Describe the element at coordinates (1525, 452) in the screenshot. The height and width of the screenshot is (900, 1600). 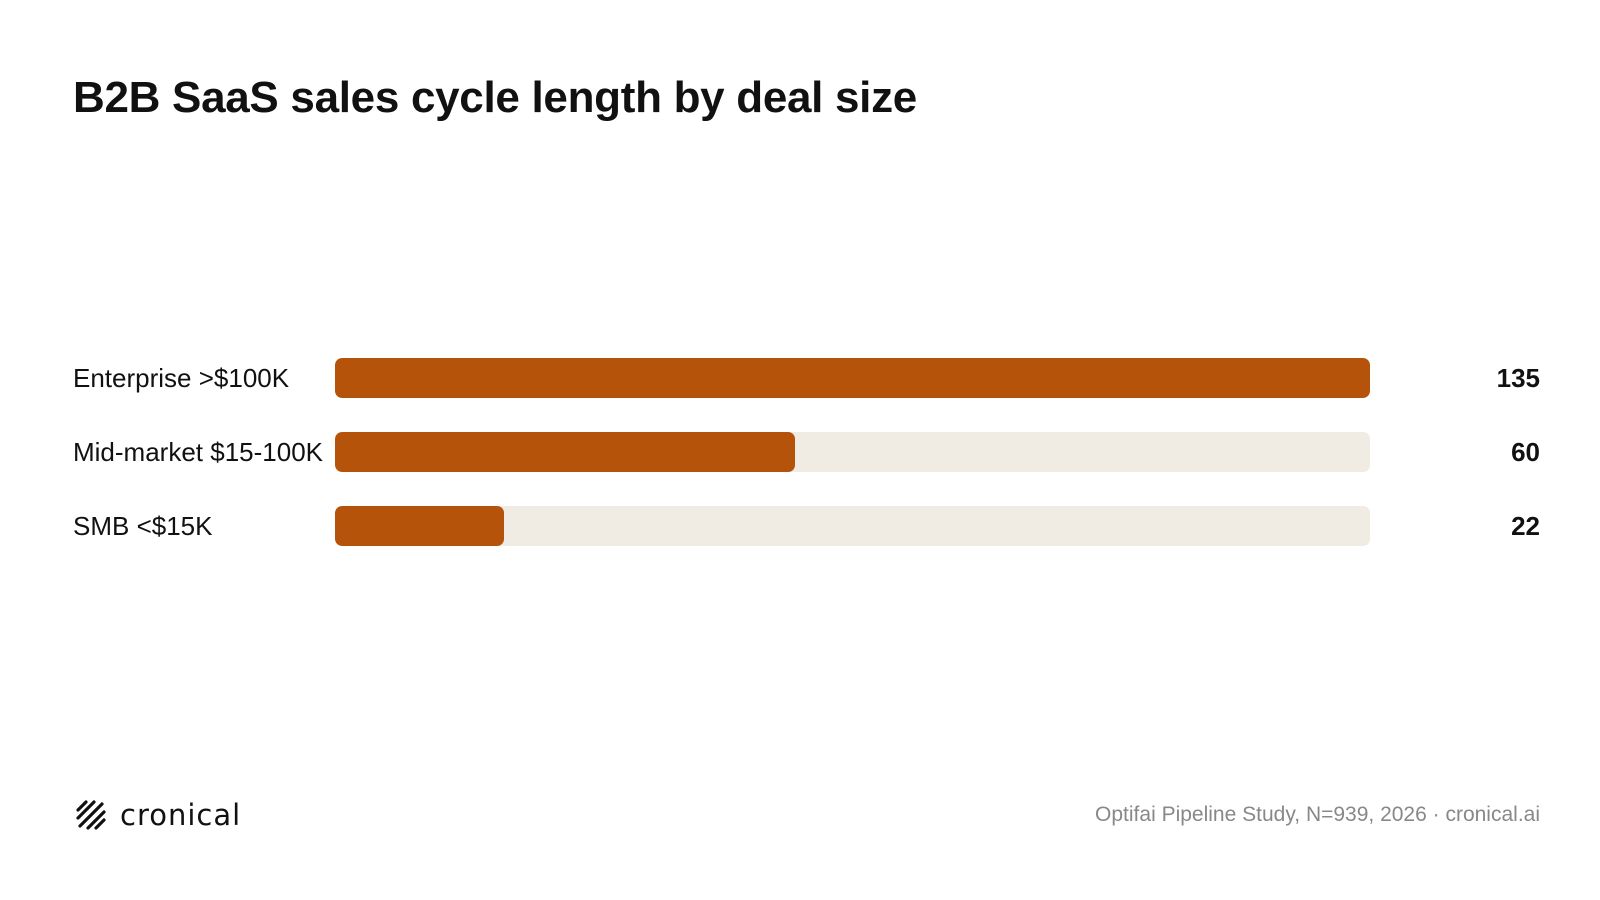
I see `value-label: 60` at that location.